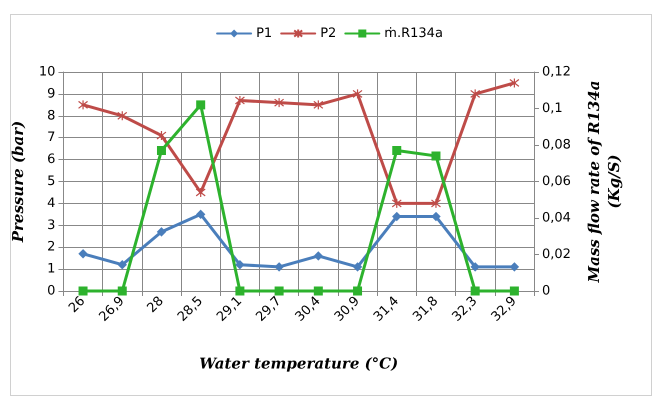 The image size is (659, 403). What do you see at coordinates (51, 247) in the screenshot?
I see `y-tick-label: 2` at bounding box center [51, 247].